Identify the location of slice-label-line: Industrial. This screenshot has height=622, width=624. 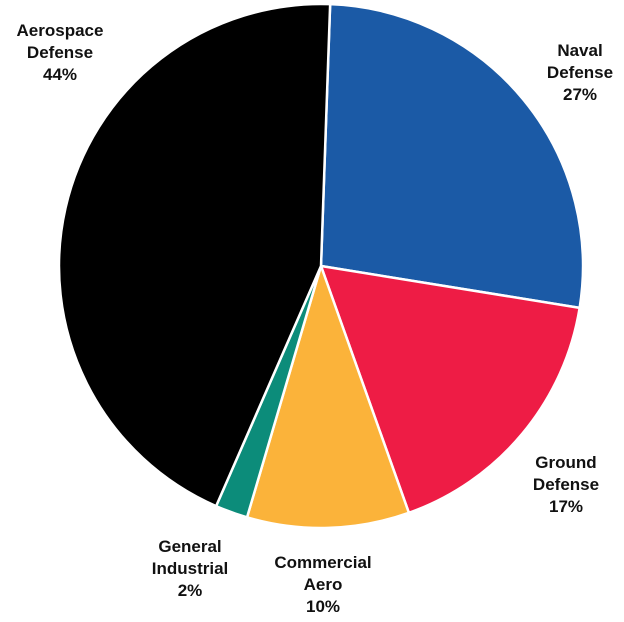
(190, 568).